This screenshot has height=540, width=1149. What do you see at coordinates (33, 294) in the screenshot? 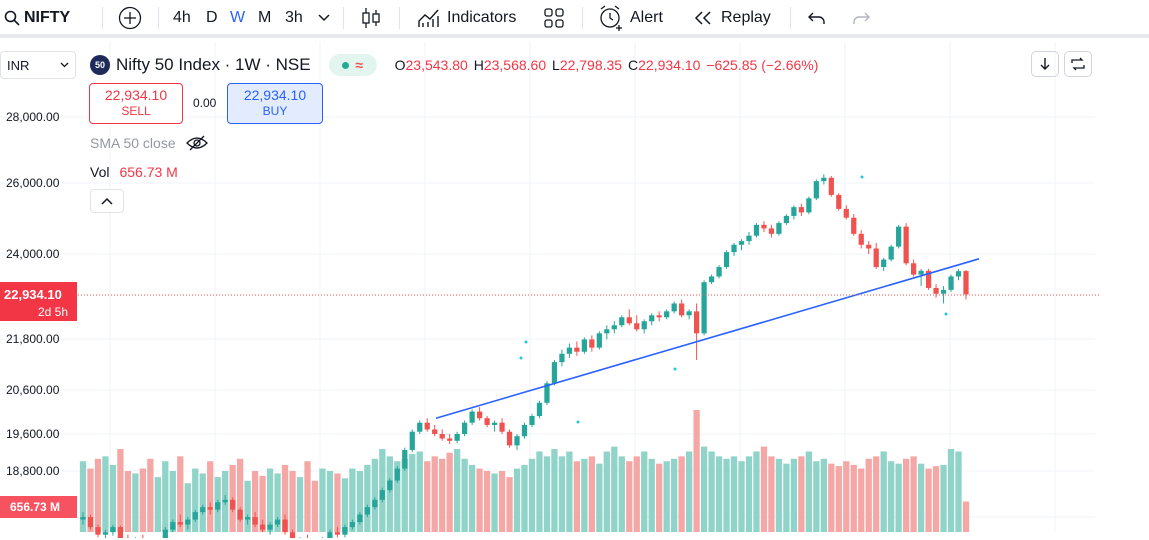
I see `current-price-label: 22,934.10` at bounding box center [33, 294].